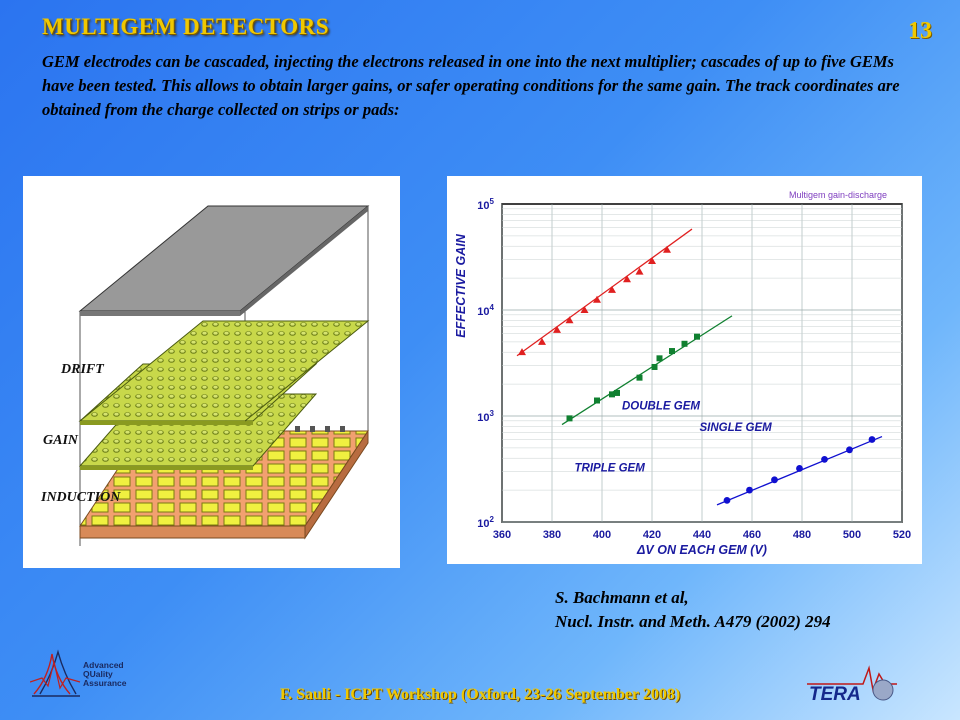 Image resolution: width=960 pixels, height=720 pixels. Describe the element at coordinates (701, 550) in the screenshot. I see `x-axis-label: ΔV ON EACH GEM (V)` at that location.